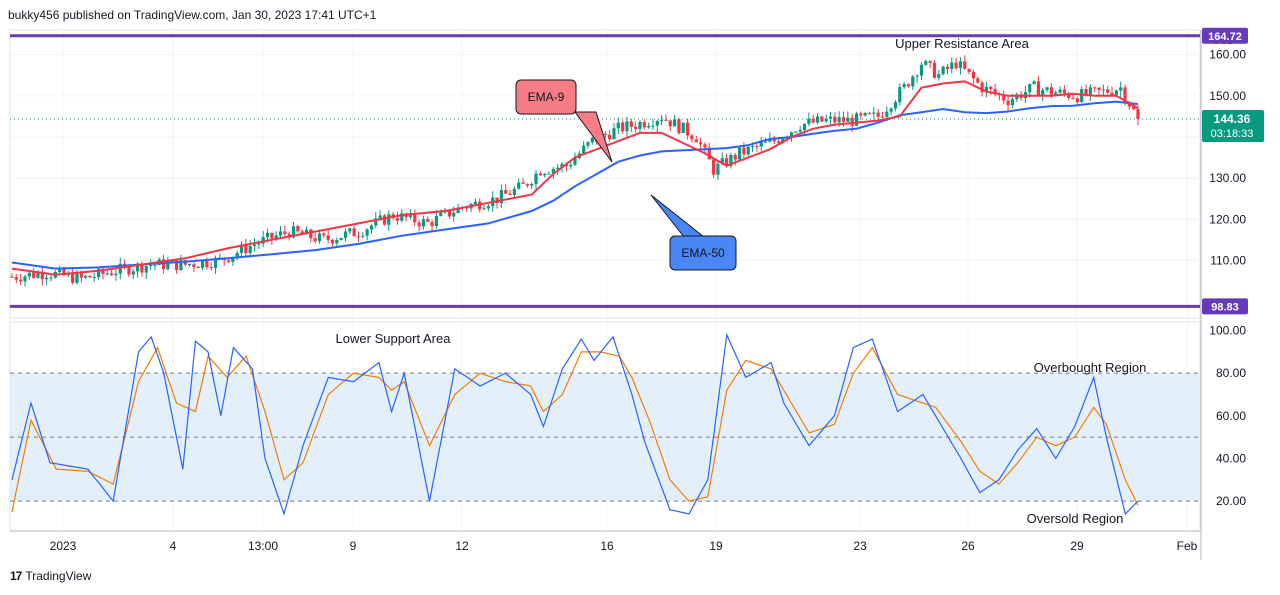 The width and height of the screenshot is (1280, 595). Describe the element at coordinates (462, 546) in the screenshot. I see `x-tick-label: 12` at that location.